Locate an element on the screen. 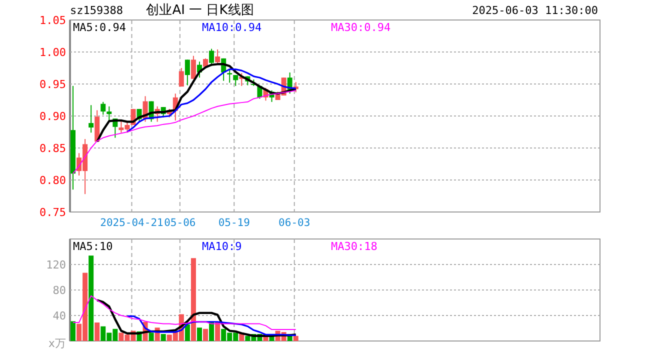 Image resolution: width=660 pixels, height=360 pixels. text: MA30:0.94 is located at coordinates (361, 27).